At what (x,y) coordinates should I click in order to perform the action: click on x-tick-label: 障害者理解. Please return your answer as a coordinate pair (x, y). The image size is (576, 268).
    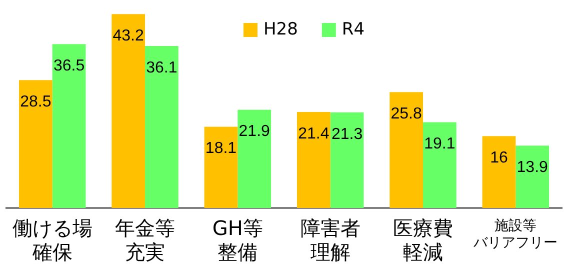
    Looking at the image, I should click on (330, 240).